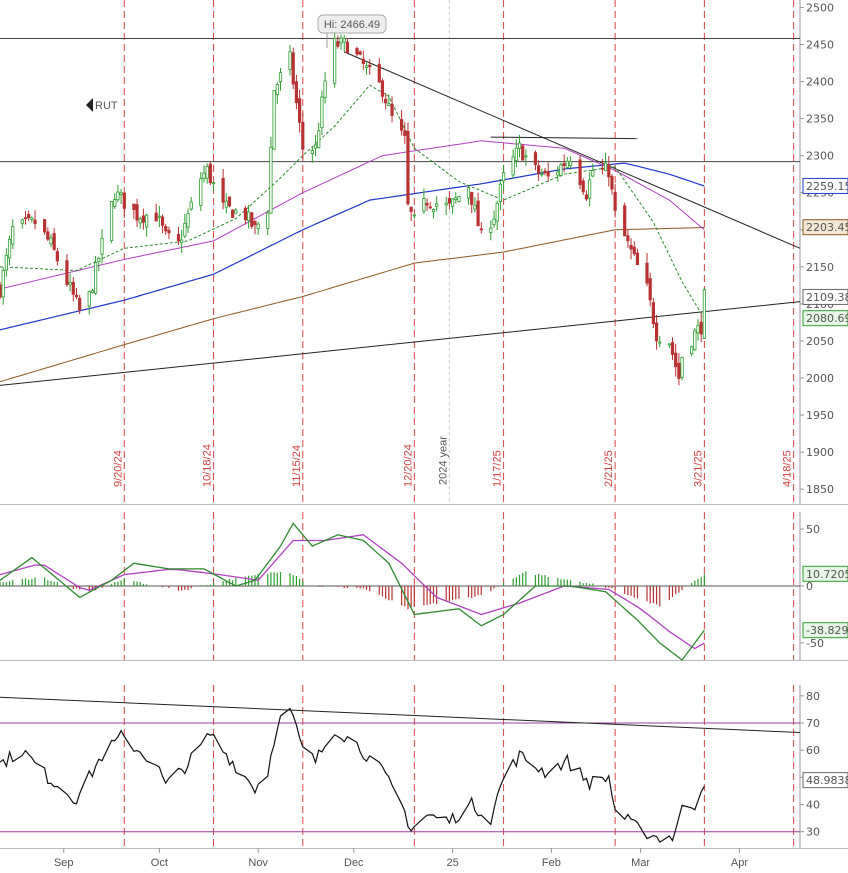 This screenshot has width=848, height=873. I want to click on macd-label-box, so click(825, 573).